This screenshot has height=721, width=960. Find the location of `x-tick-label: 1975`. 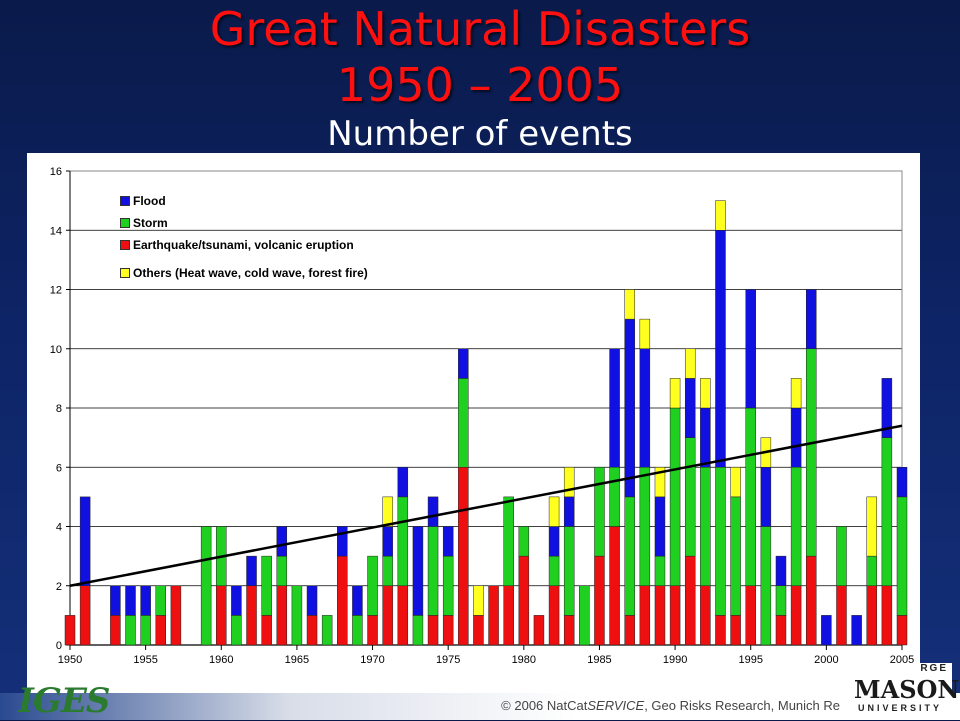

x-tick-label: 1975 is located at coordinates (448, 660).